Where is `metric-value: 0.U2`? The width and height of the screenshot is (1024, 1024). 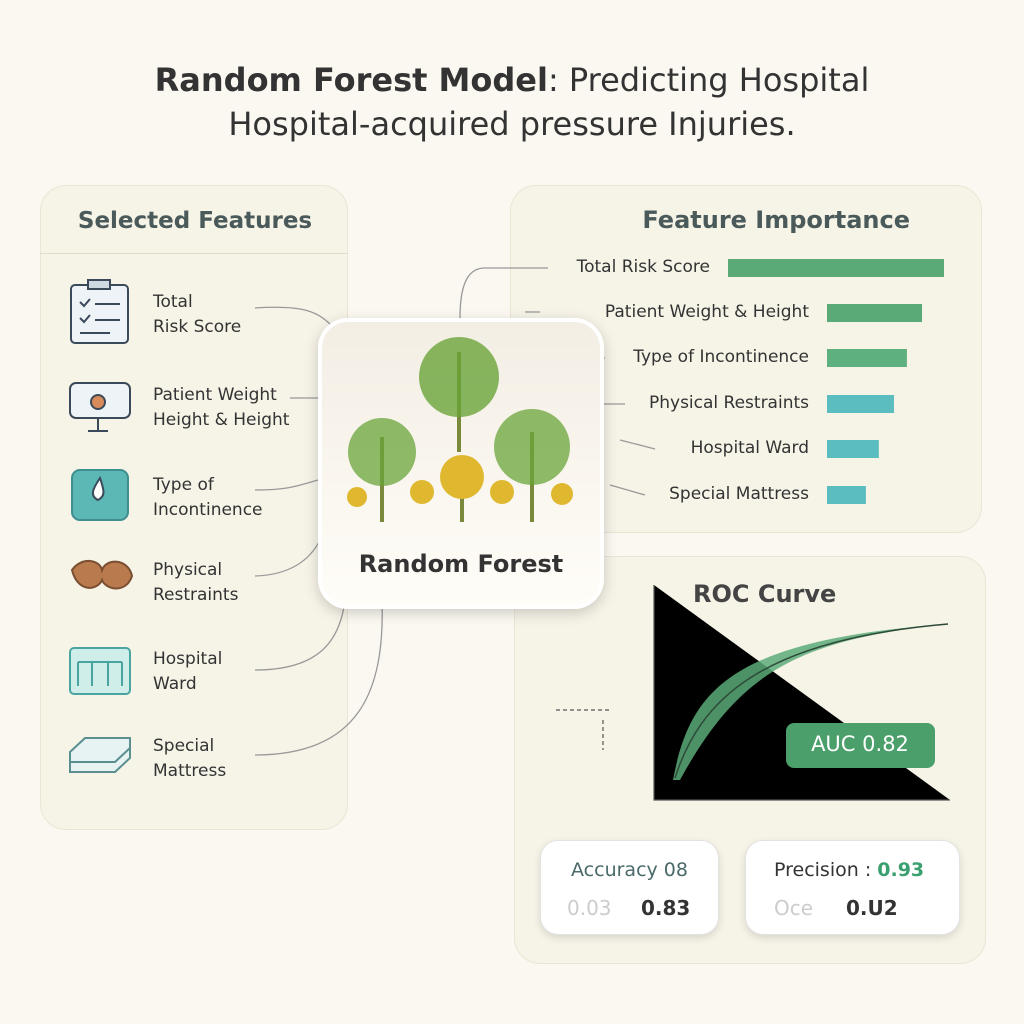 metric-value: 0.U2 is located at coordinates (872, 908).